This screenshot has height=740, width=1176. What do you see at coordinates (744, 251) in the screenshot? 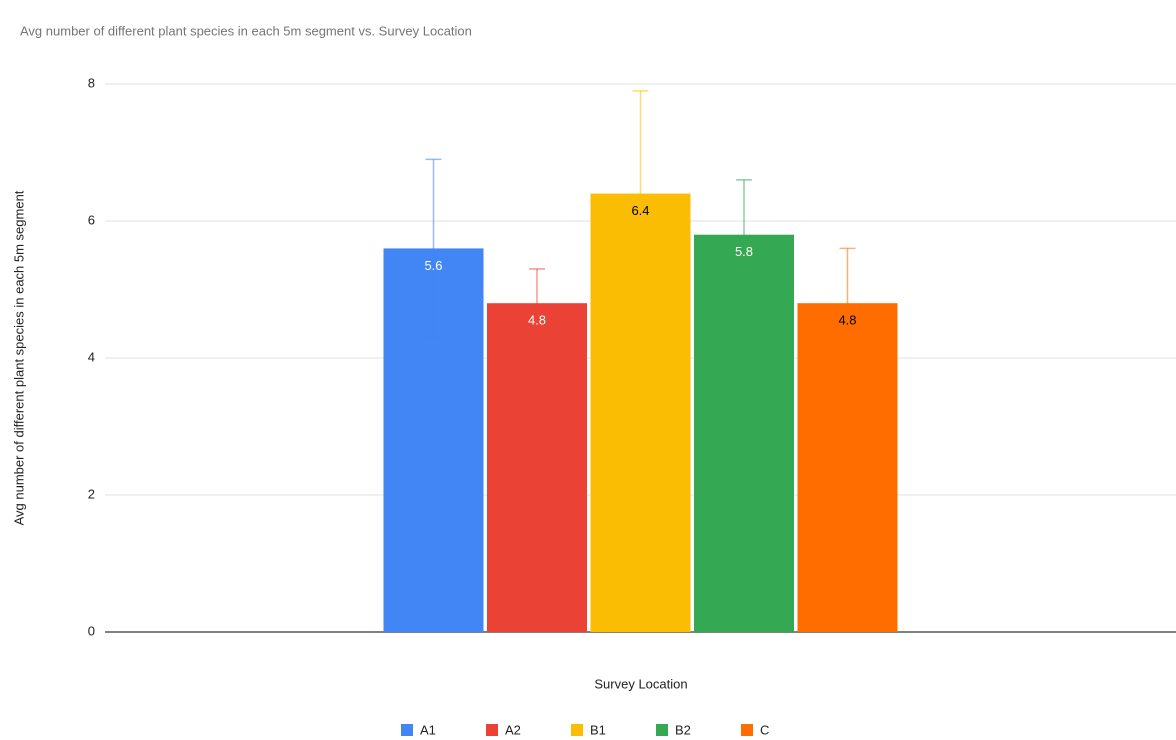
I see `data-label: 5.8` at bounding box center [744, 251].